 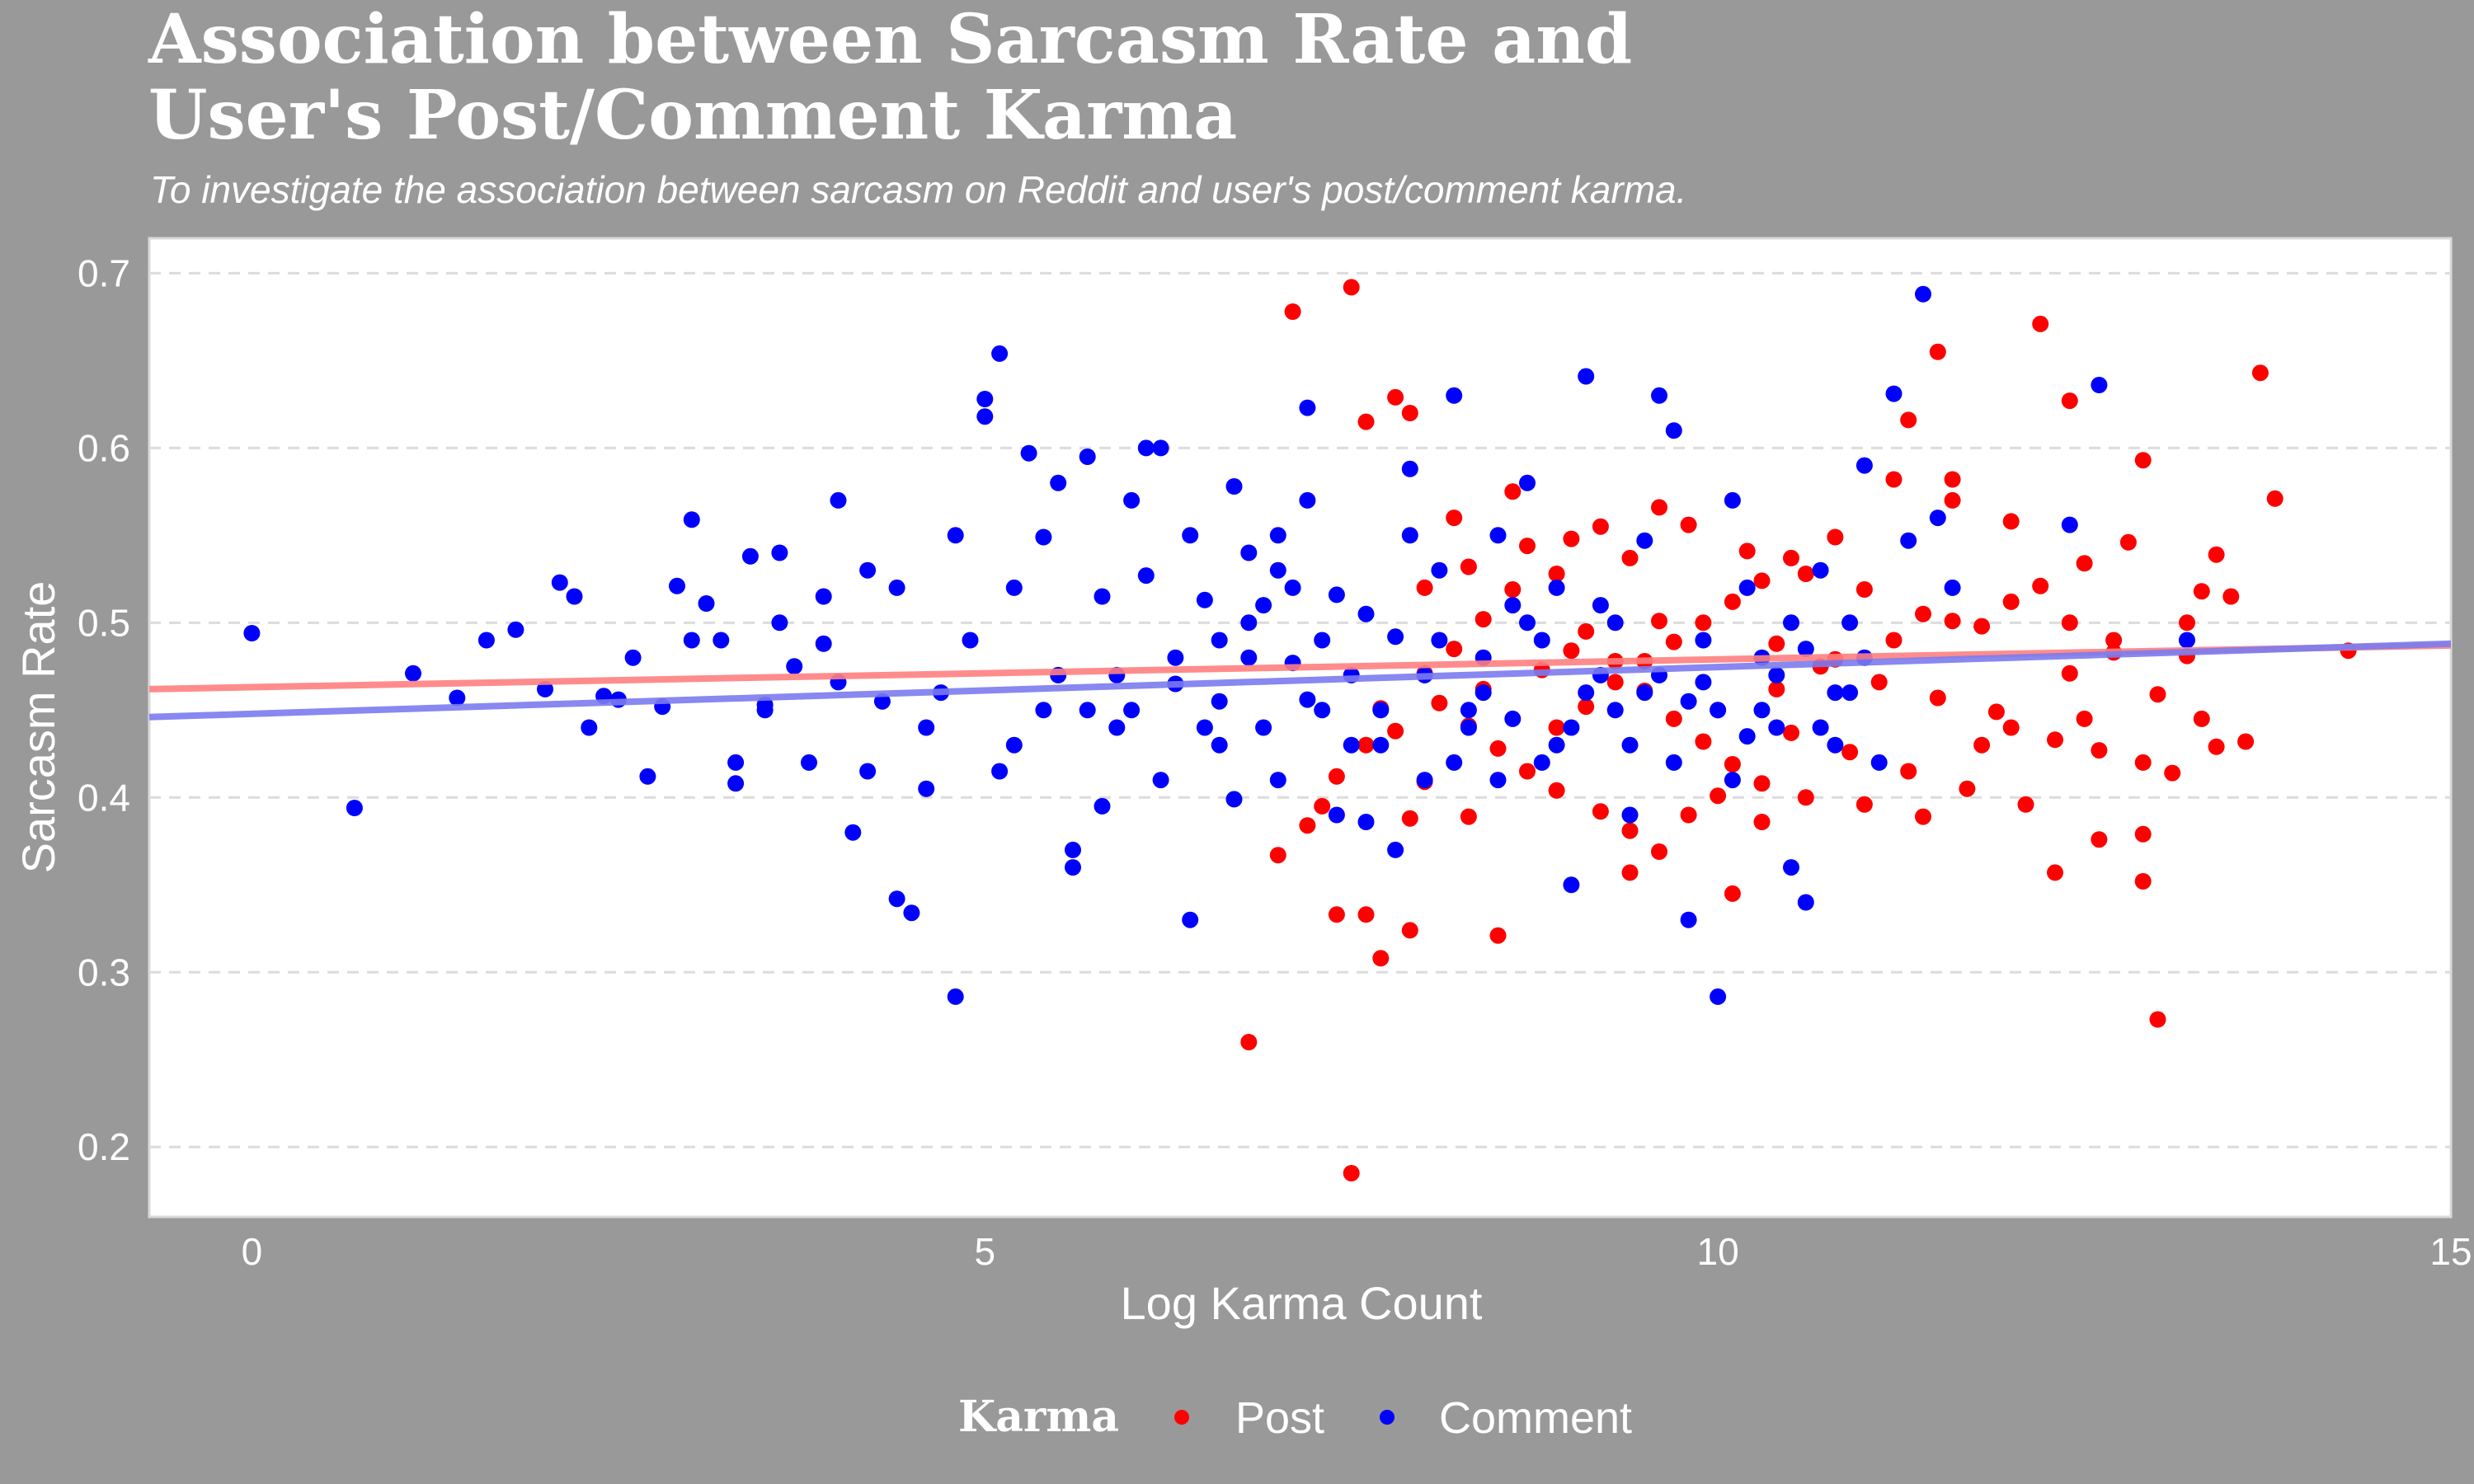 What do you see at coordinates (1038, 1417) in the screenshot?
I see `legend-title: Karma` at bounding box center [1038, 1417].